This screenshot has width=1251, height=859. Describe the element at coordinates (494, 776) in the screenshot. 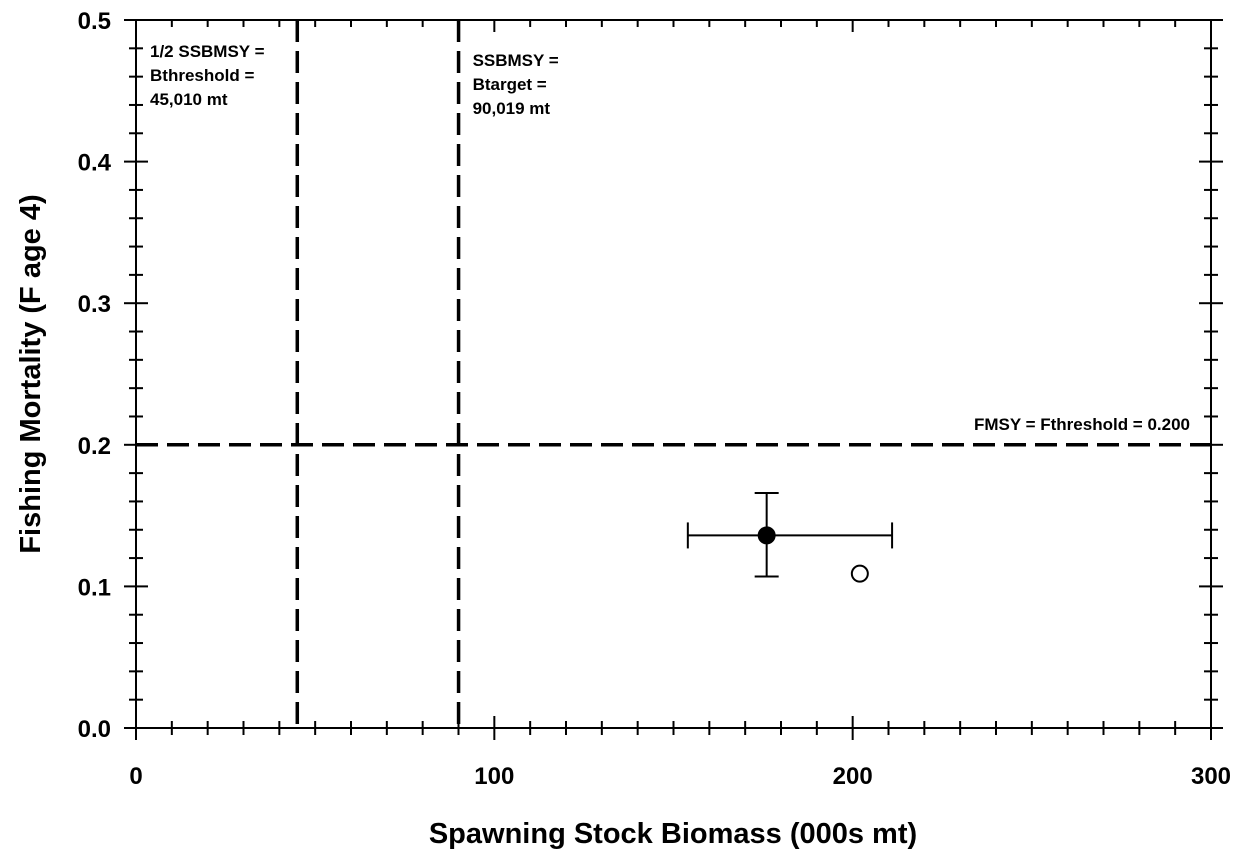

I see `x-tick-label: 100` at that location.